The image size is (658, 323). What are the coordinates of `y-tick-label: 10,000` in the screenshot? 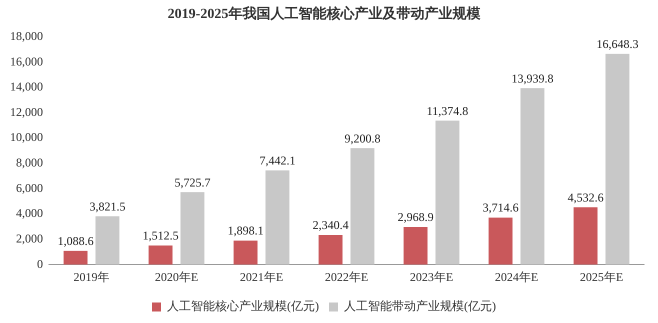 It's located at (26, 137).